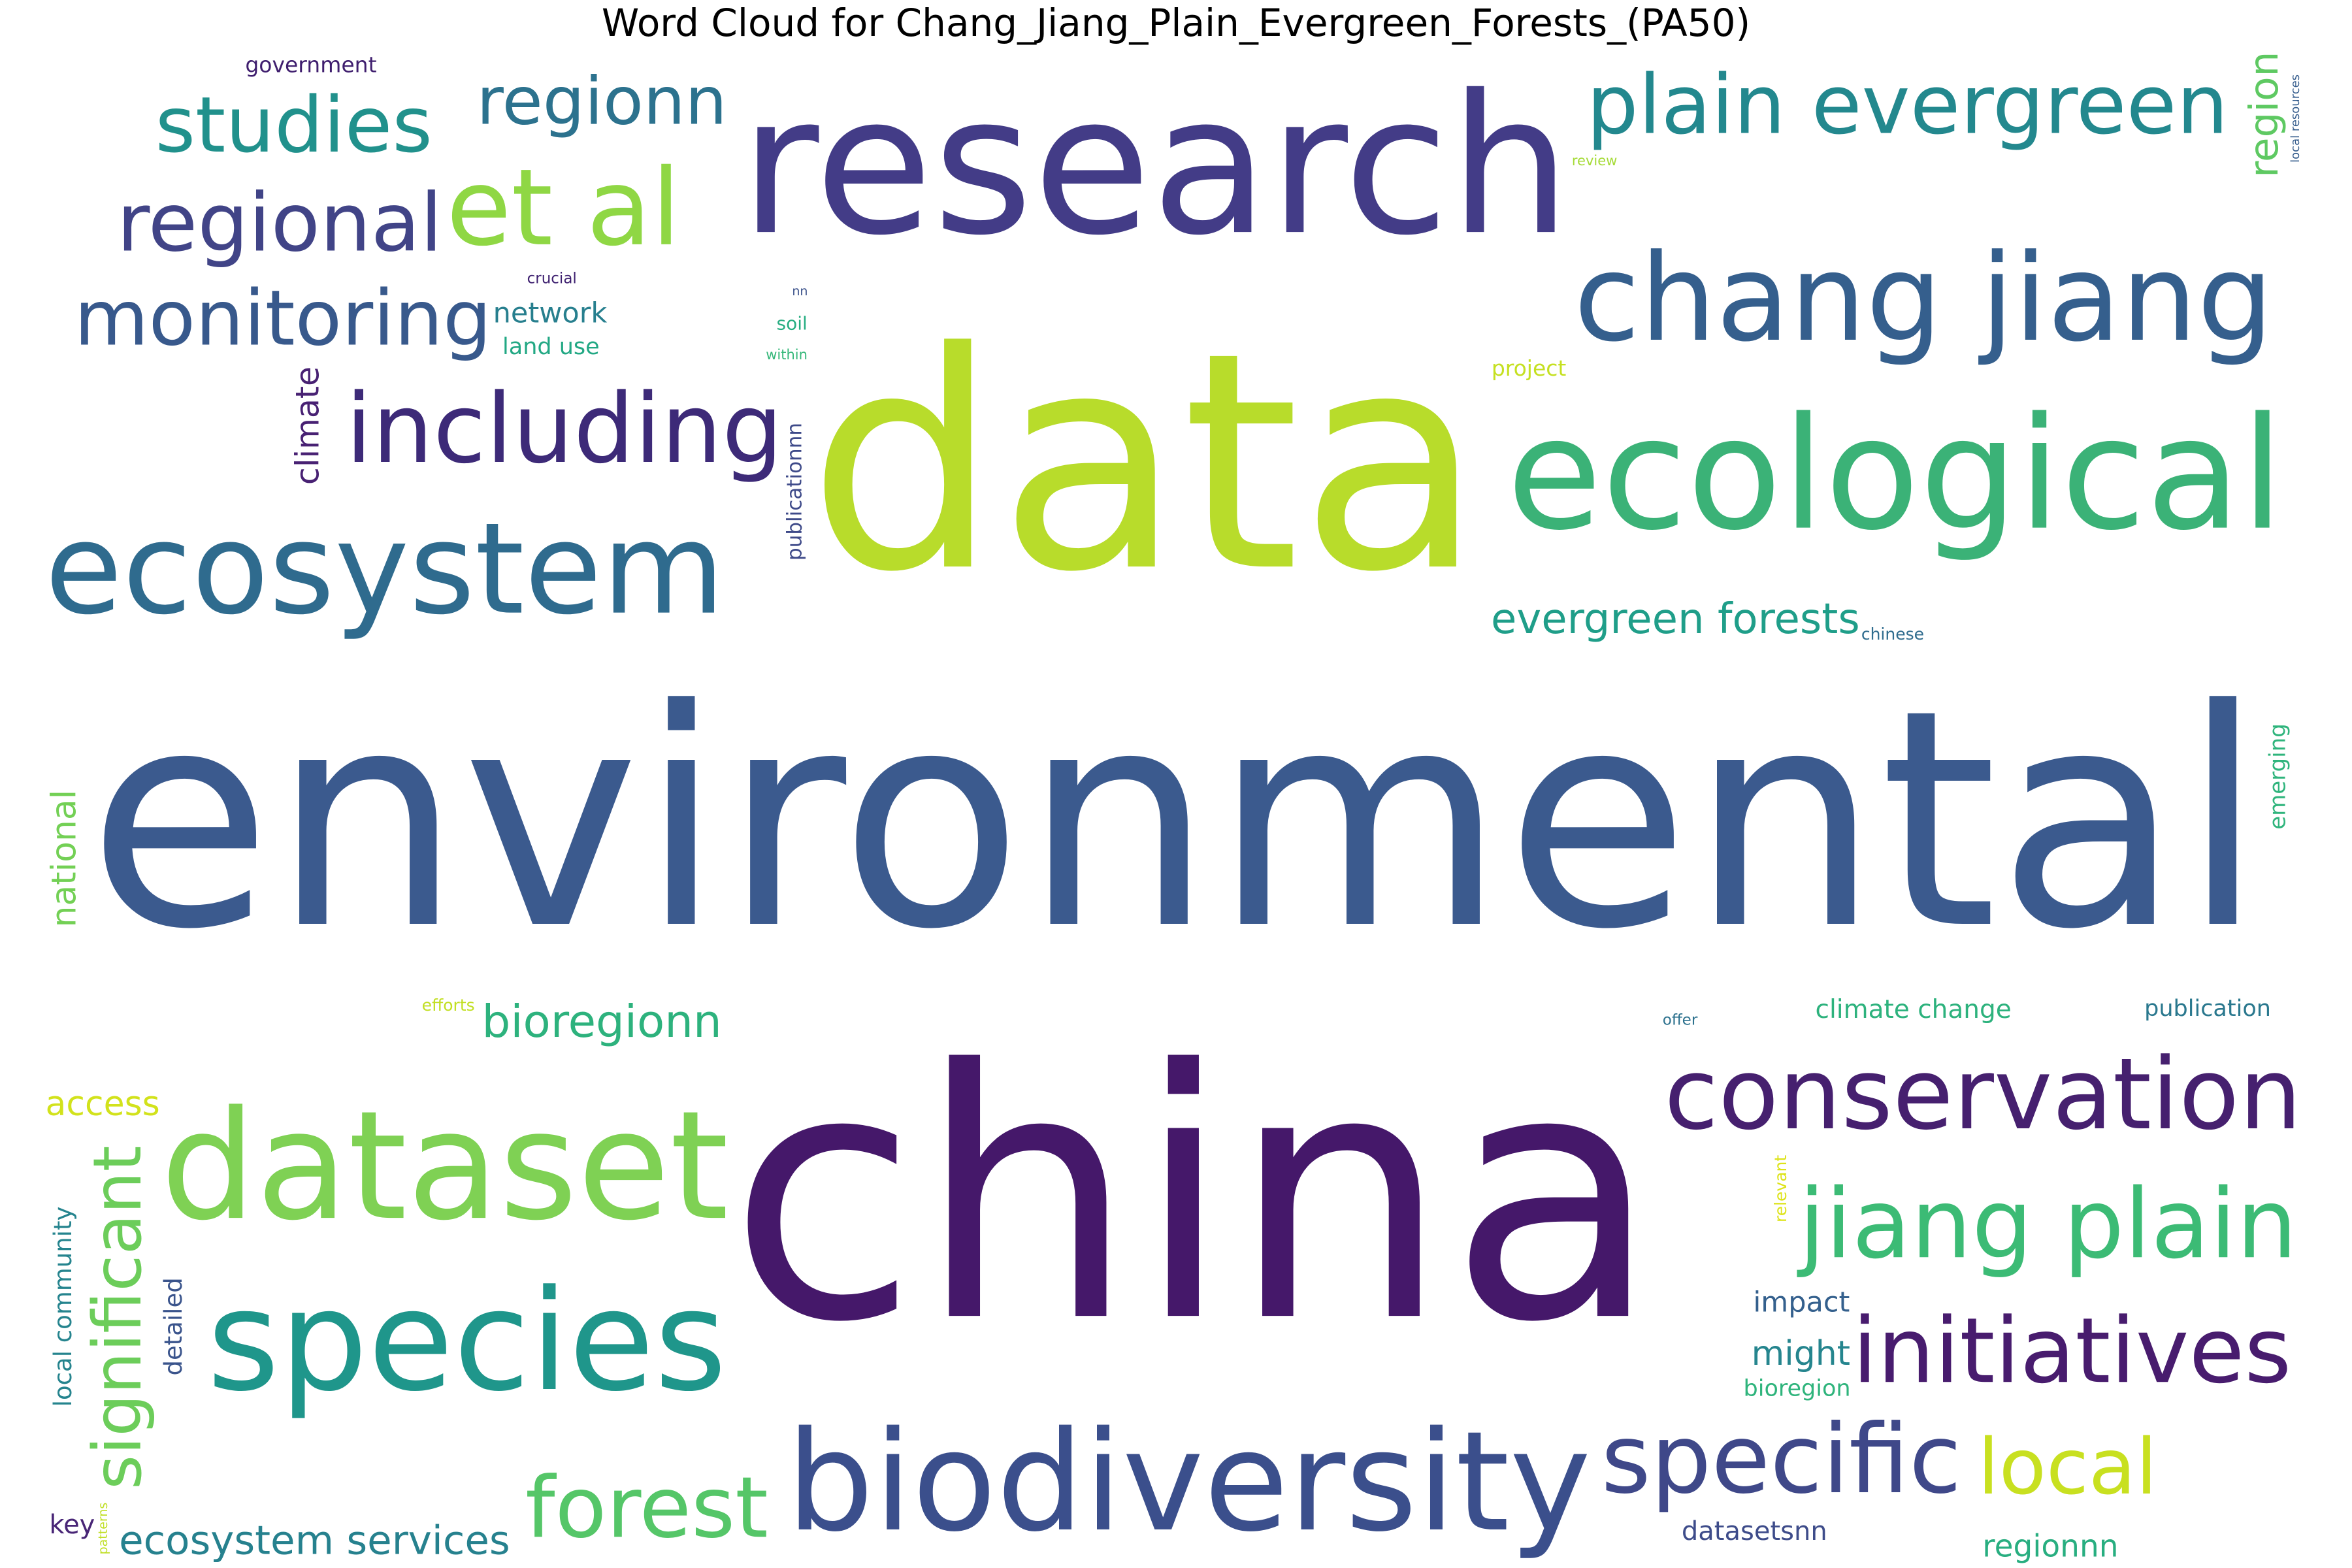 Image resolution: width=2352 pixels, height=1568 pixels. I want to click on word-publication: publication, so click(2207, 1009).